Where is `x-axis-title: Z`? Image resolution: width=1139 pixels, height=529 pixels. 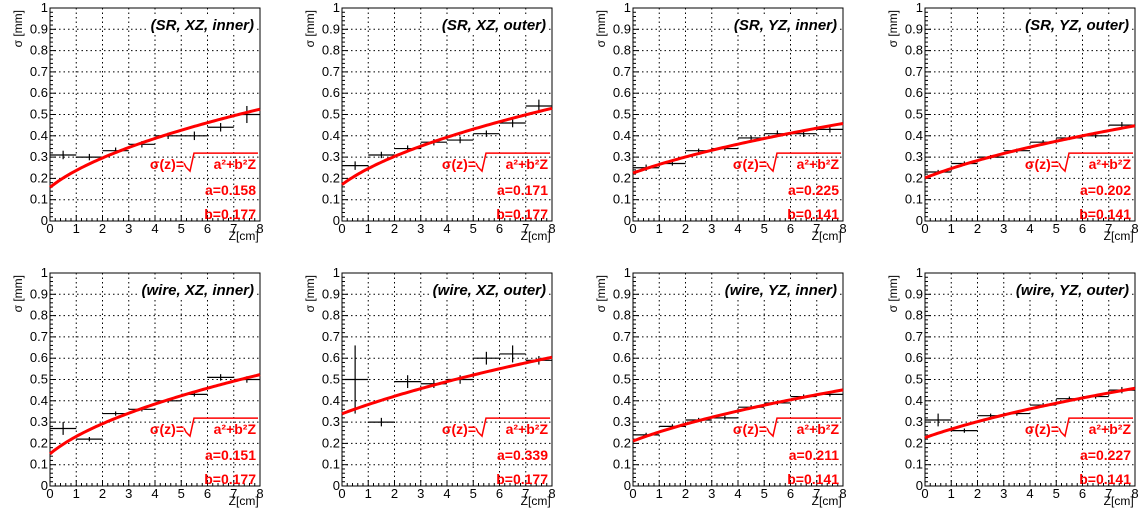
x-axis-title: Z is located at coordinates (524, 236).